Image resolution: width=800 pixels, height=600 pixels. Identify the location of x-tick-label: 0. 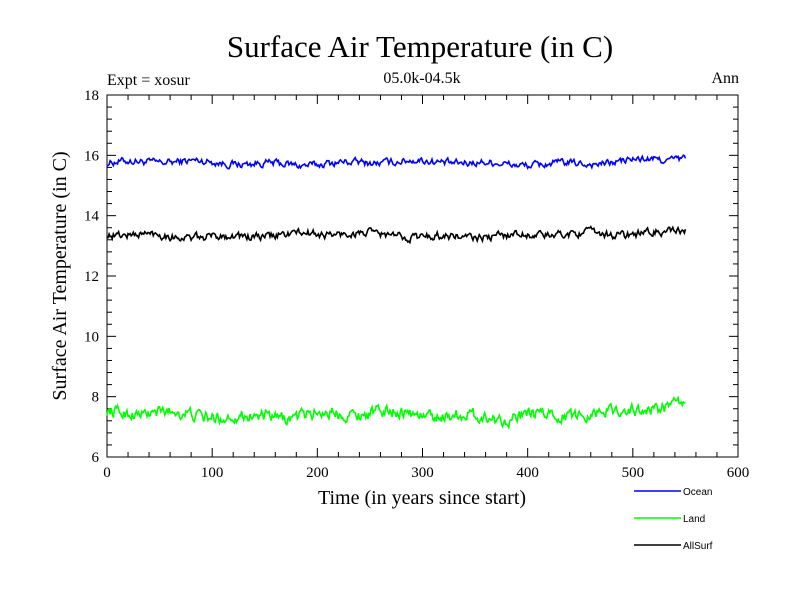
(107, 473).